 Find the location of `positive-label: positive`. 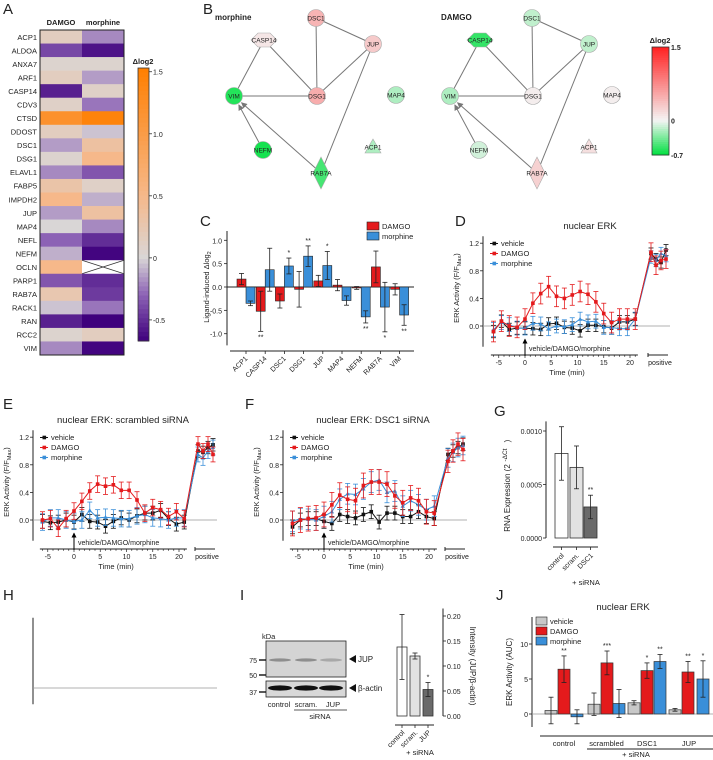

positive-label: positive is located at coordinates (207, 557).